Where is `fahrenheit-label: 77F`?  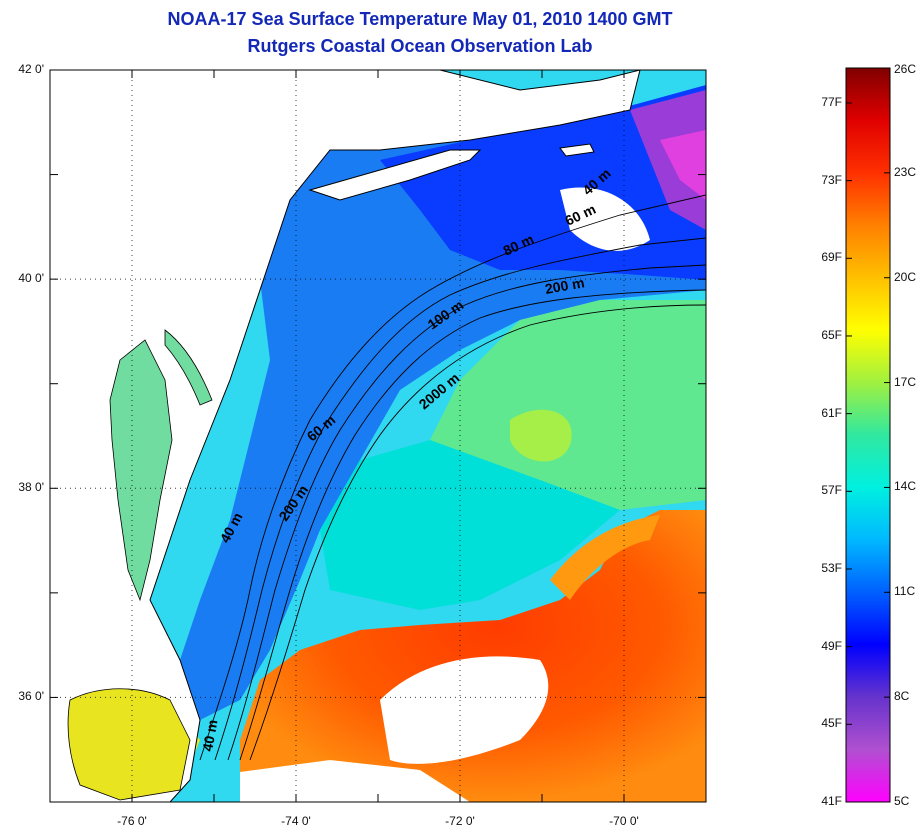 fahrenheit-label: 77F is located at coordinates (831, 101).